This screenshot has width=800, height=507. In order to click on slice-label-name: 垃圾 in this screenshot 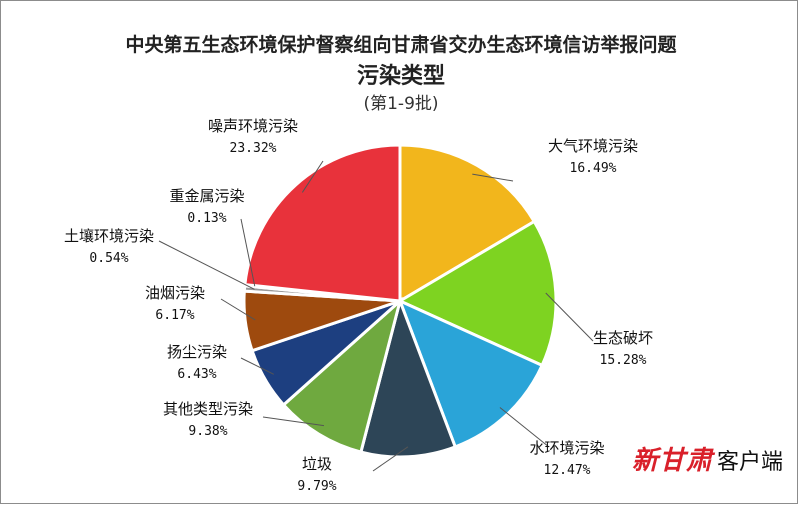, I will do `click(317, 464)`.